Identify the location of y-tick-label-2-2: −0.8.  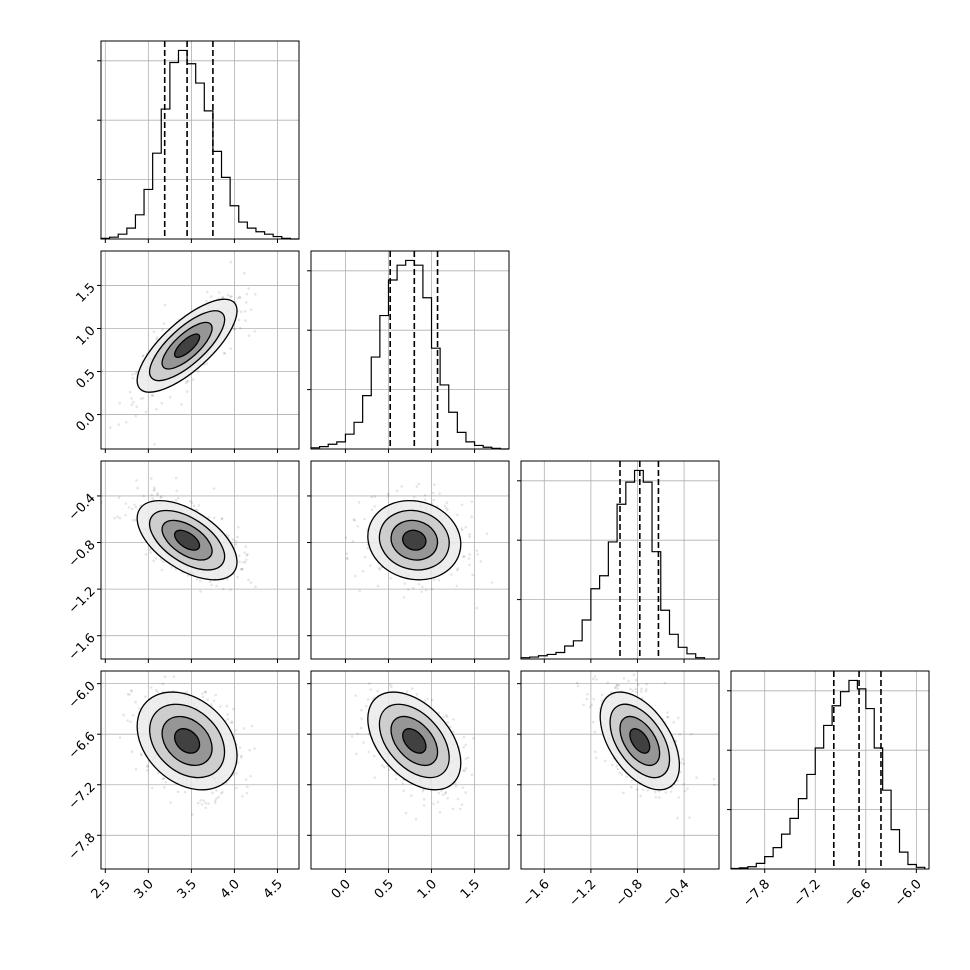
(82, 554).